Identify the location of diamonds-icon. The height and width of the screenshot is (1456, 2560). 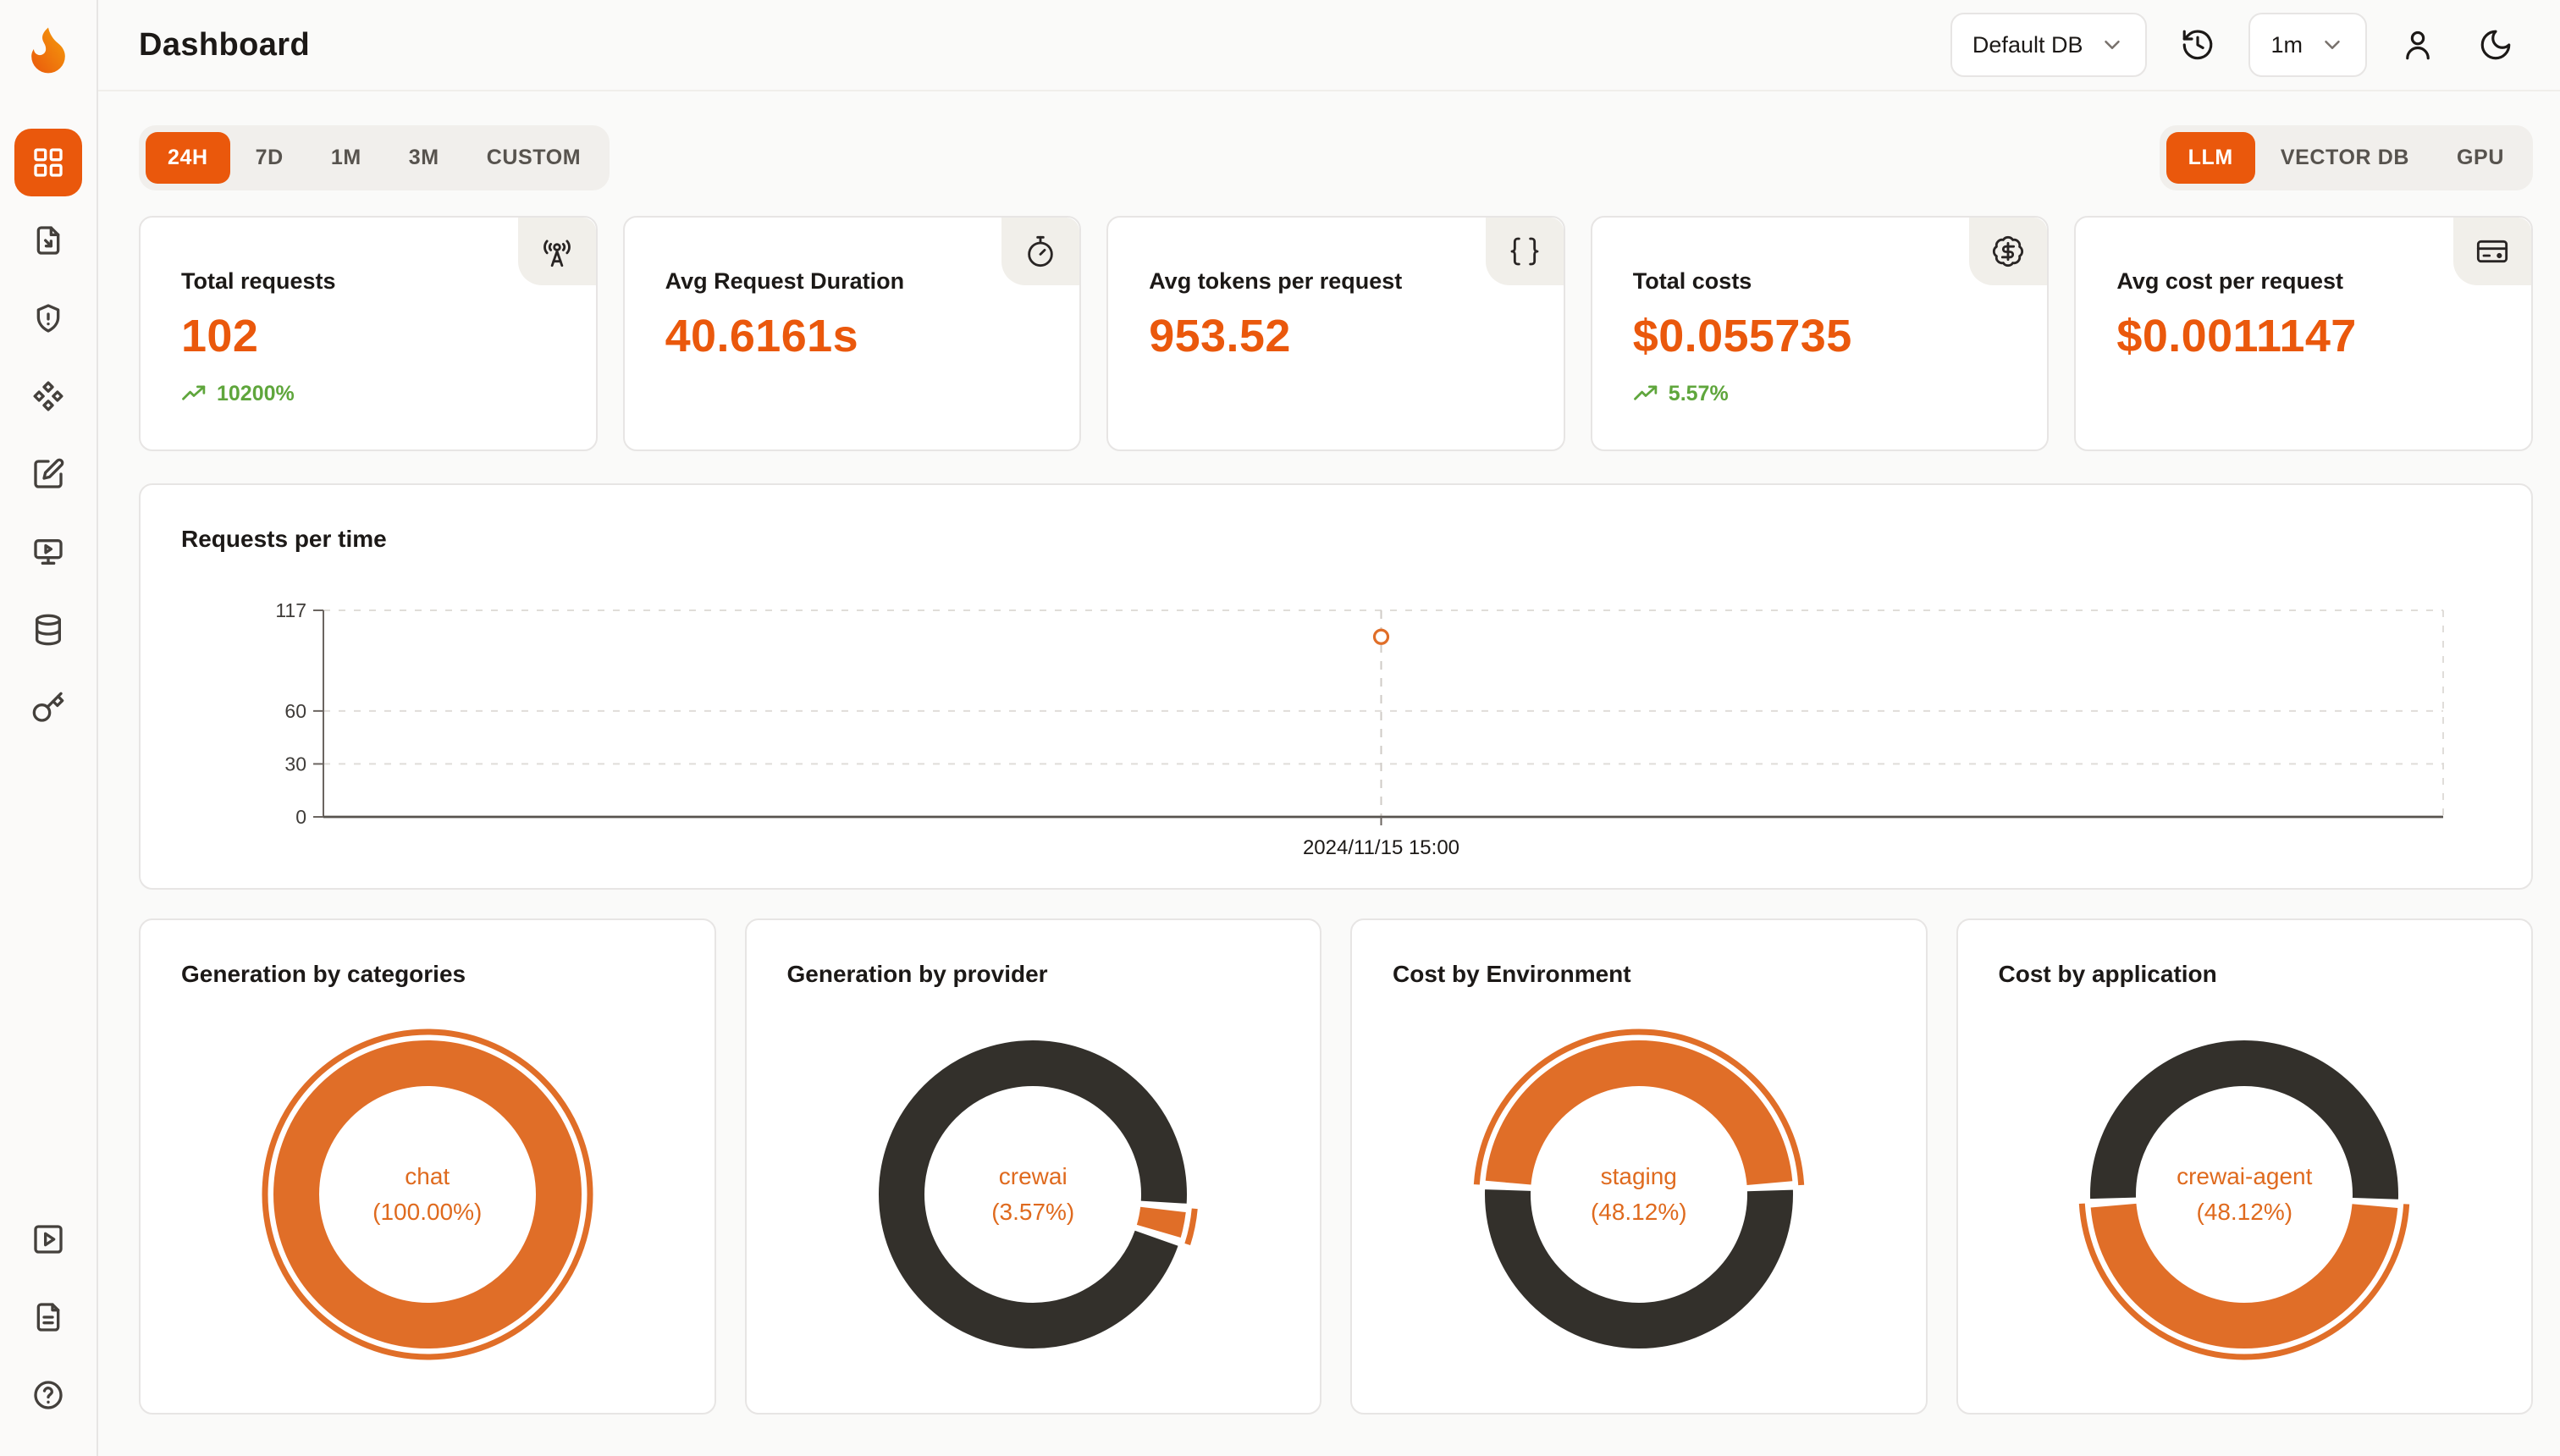
(48, 396).